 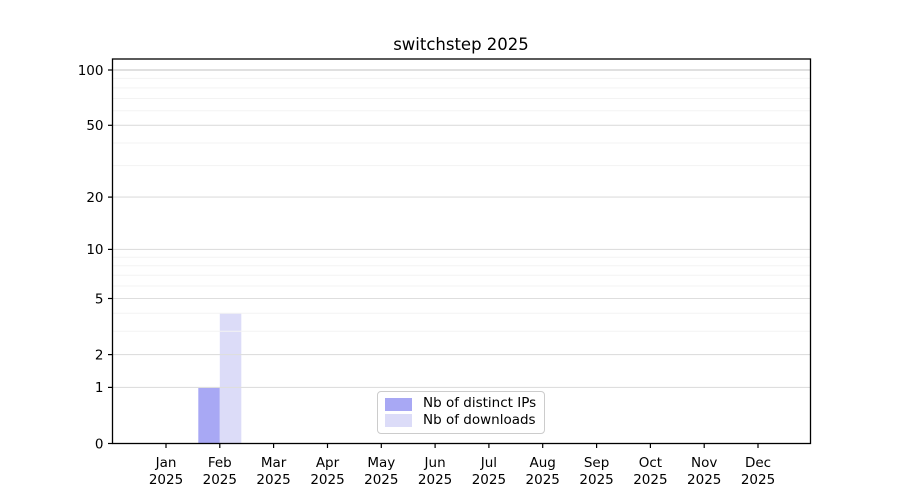 What do you see at coordinates (273, 480) in the screenshot?
I see `x-tick-label-year-mar: 2025` at bounding box center [273, 480].